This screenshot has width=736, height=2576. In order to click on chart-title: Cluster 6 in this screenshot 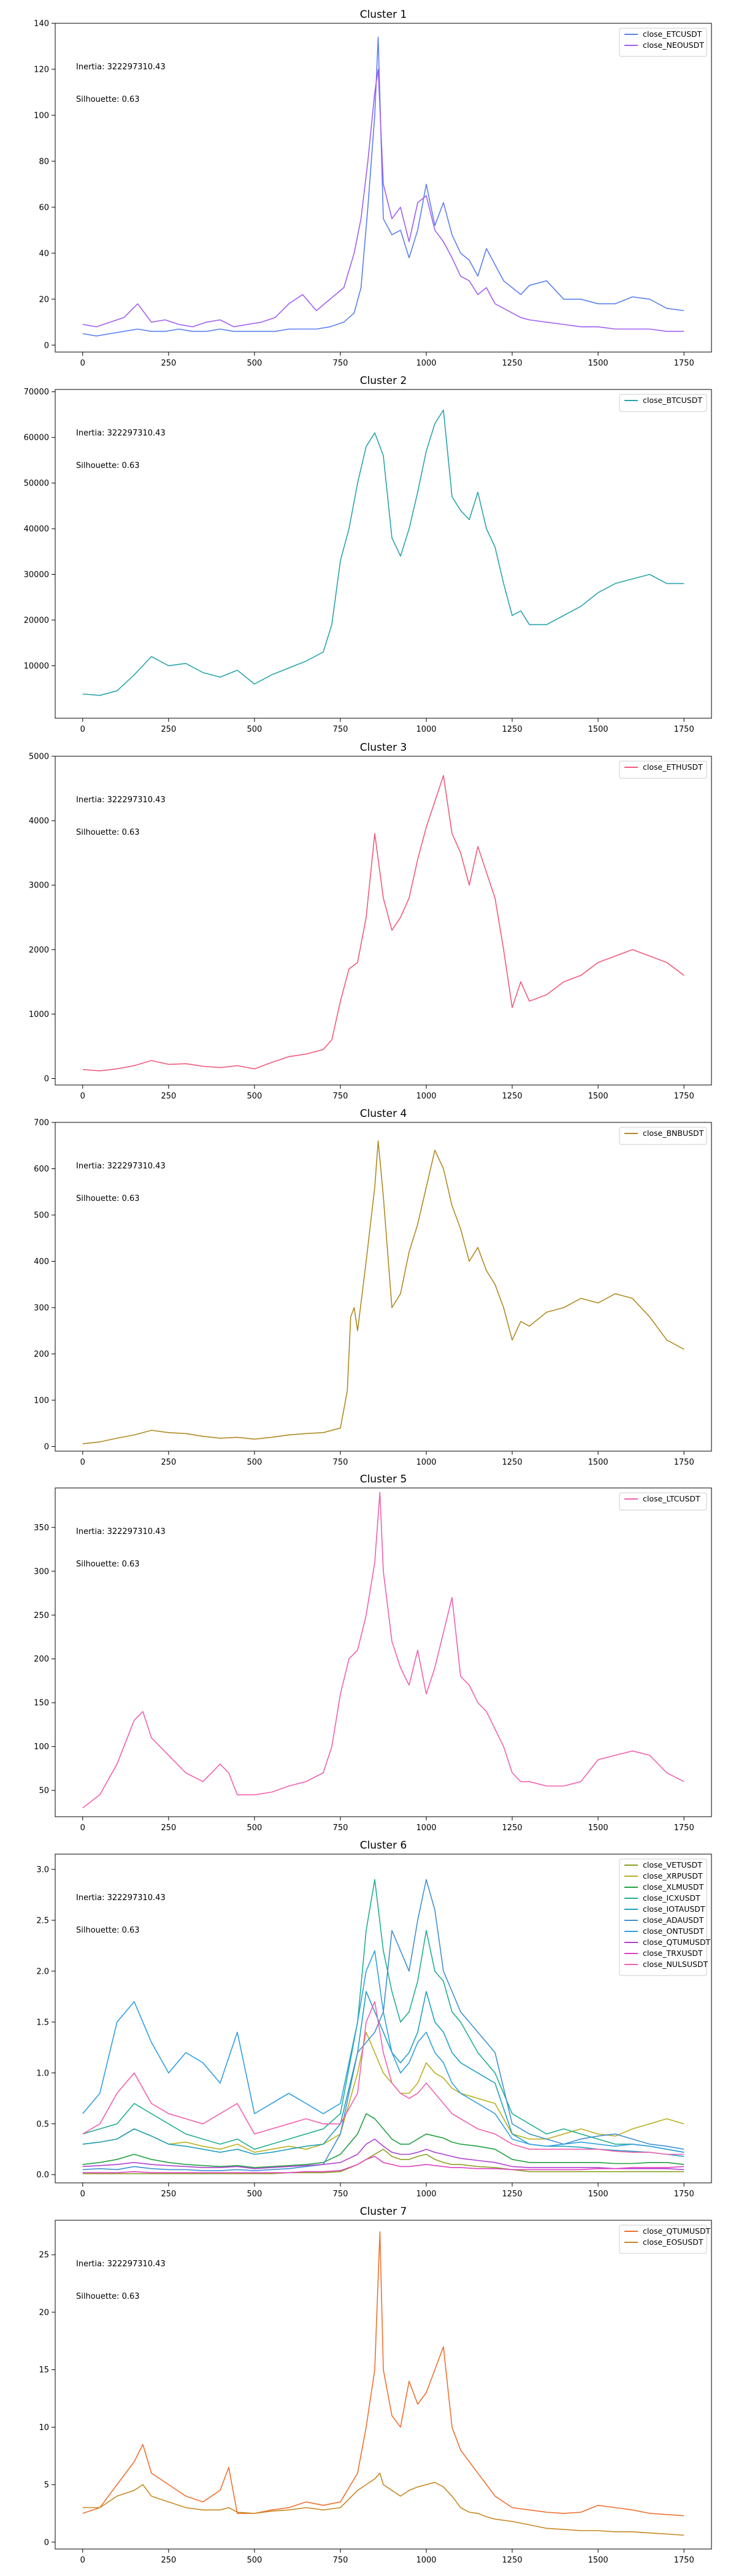, I will do `click(383, 1845)`.